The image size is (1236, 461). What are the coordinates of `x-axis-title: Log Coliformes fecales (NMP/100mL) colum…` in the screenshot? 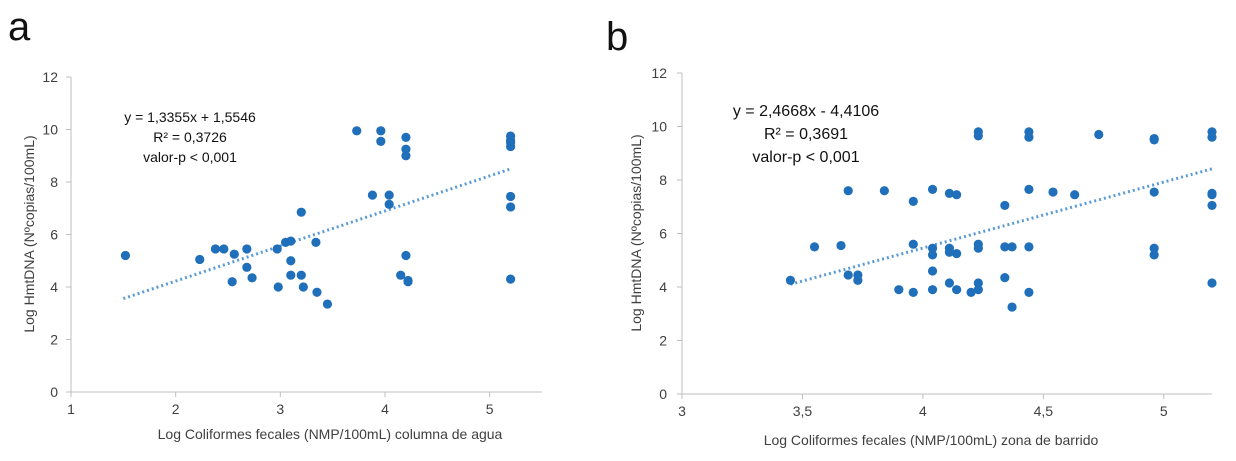 It's located at (330, 434).